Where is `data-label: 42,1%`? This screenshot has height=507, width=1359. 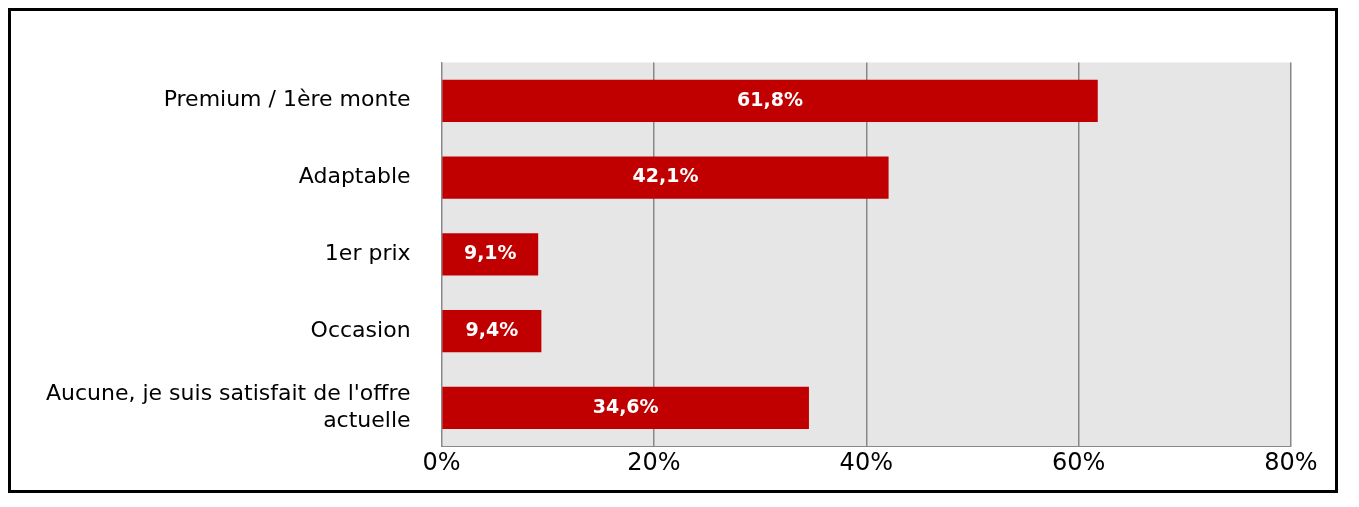
data-label: 42,1% is located at coordinates (665, 175).